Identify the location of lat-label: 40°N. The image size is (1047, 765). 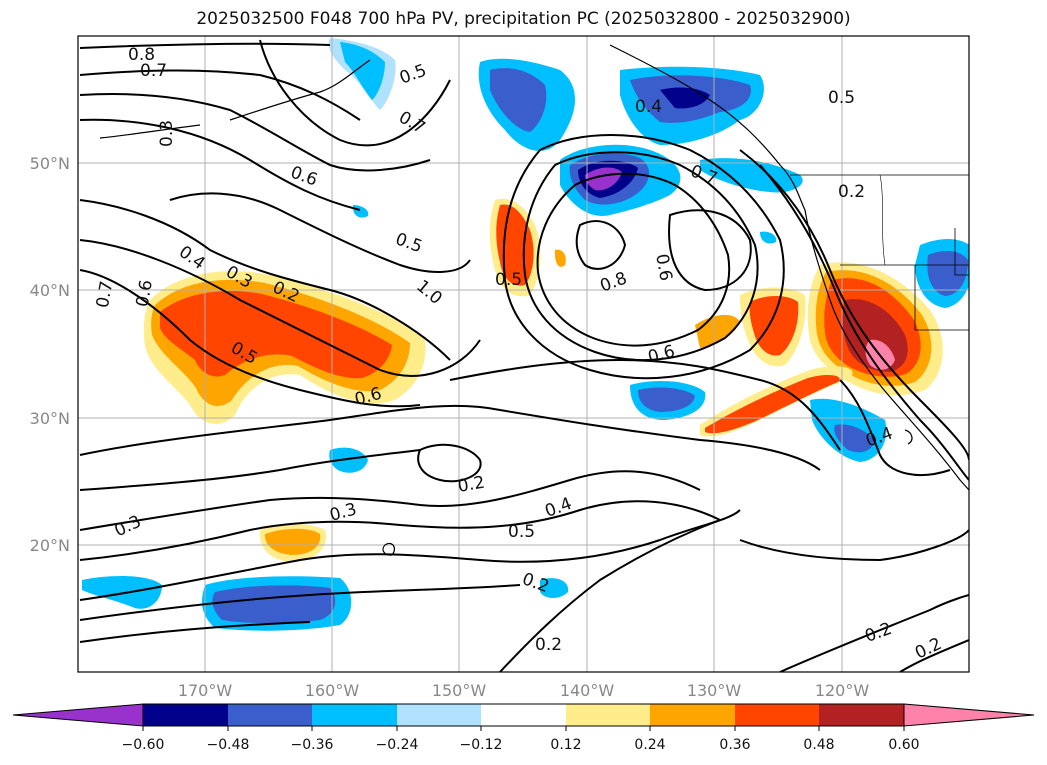
(50, 290).